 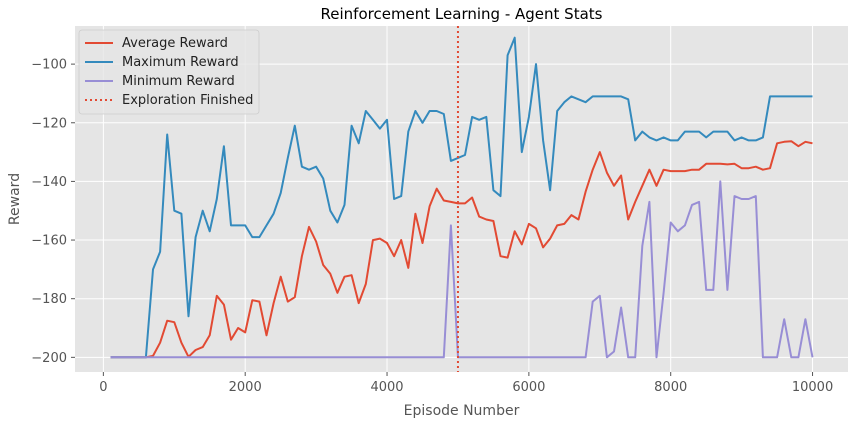 I want to click on y-tick-label: −160, so click(x=49, y=241).